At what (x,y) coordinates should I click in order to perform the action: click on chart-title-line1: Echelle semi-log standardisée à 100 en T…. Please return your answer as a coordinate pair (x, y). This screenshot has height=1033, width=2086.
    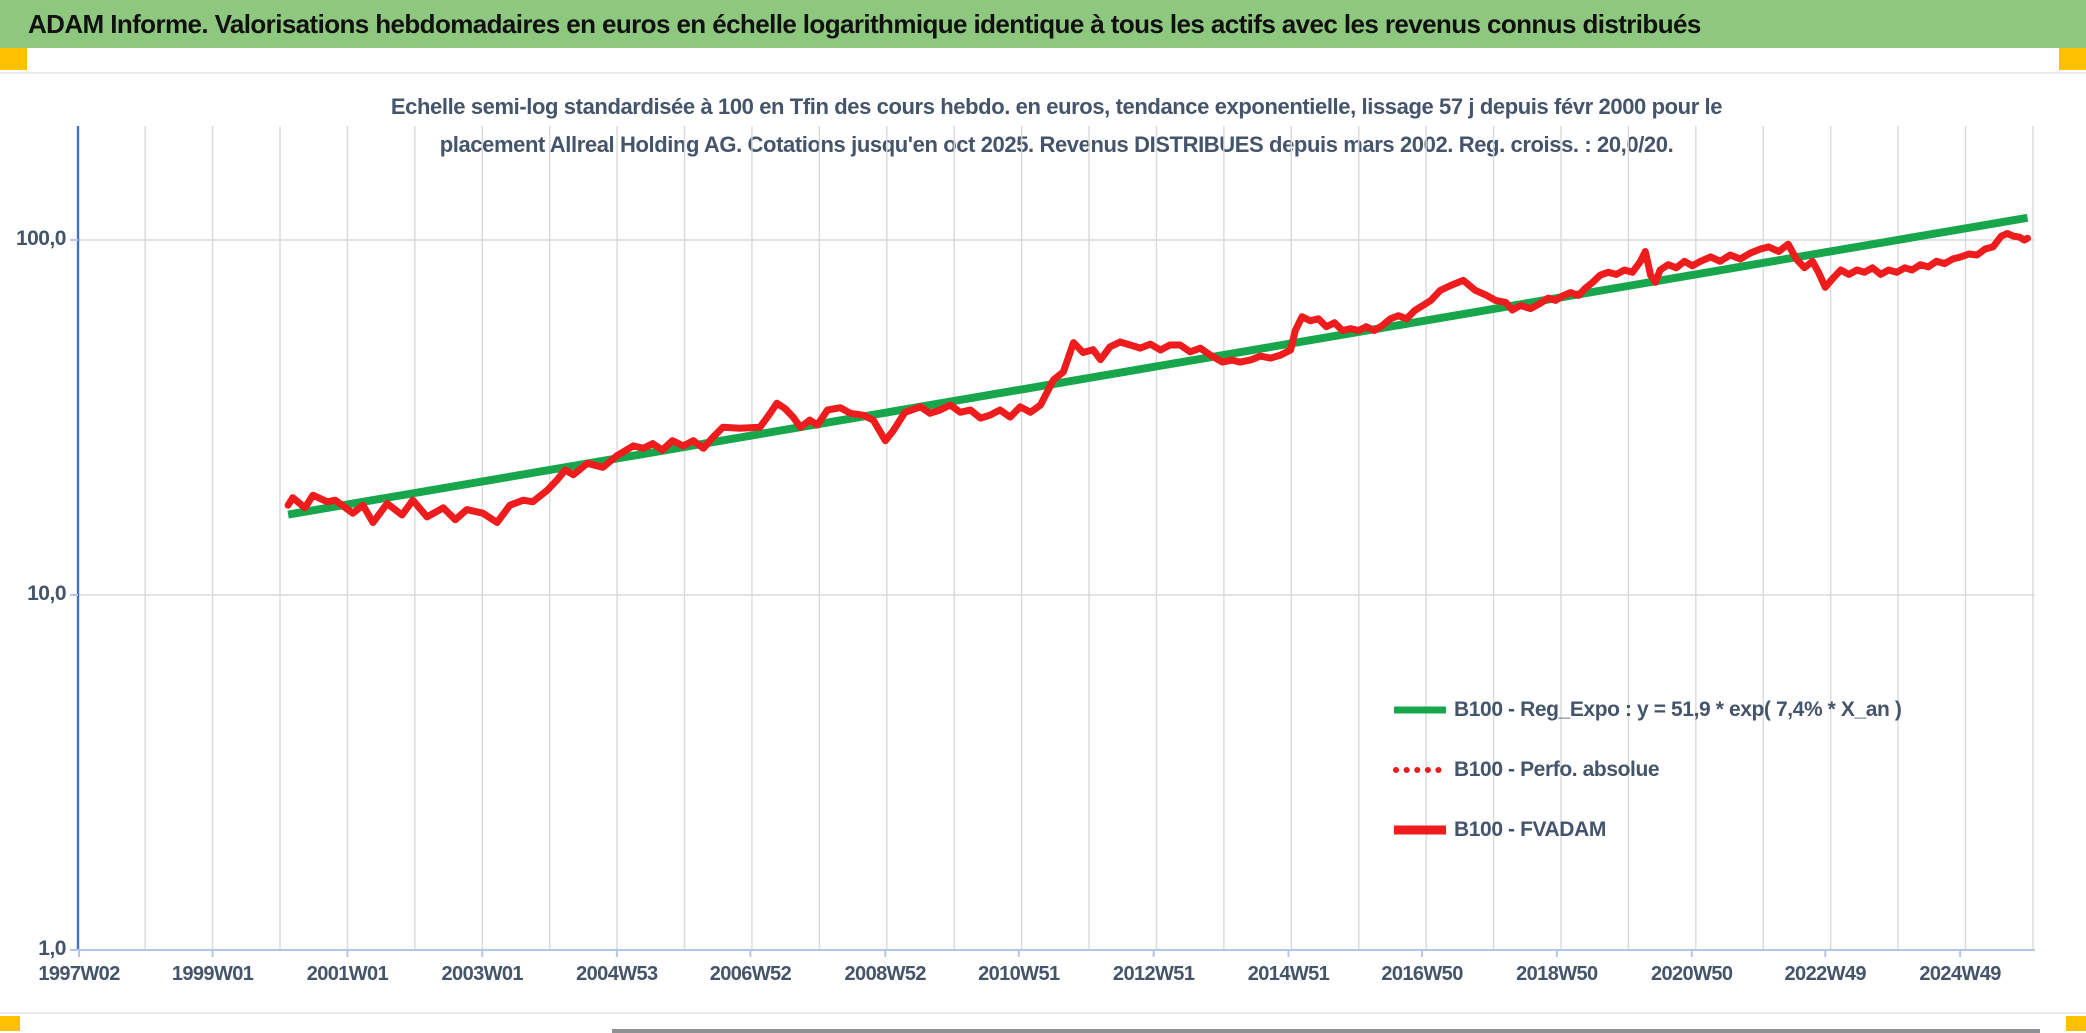
    Looking at the image, I should click on (1056, 106).